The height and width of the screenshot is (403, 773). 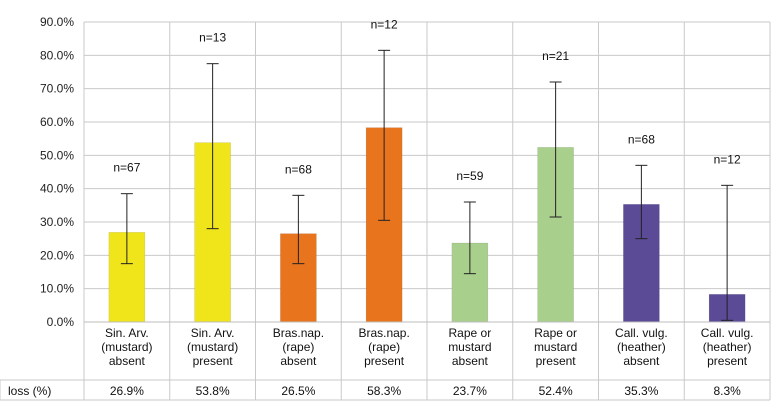 What do you see at coordinates (57, 55) in the screenshot?
I see `y-tick-label: 80.0%` at bounding box center [57, 55].